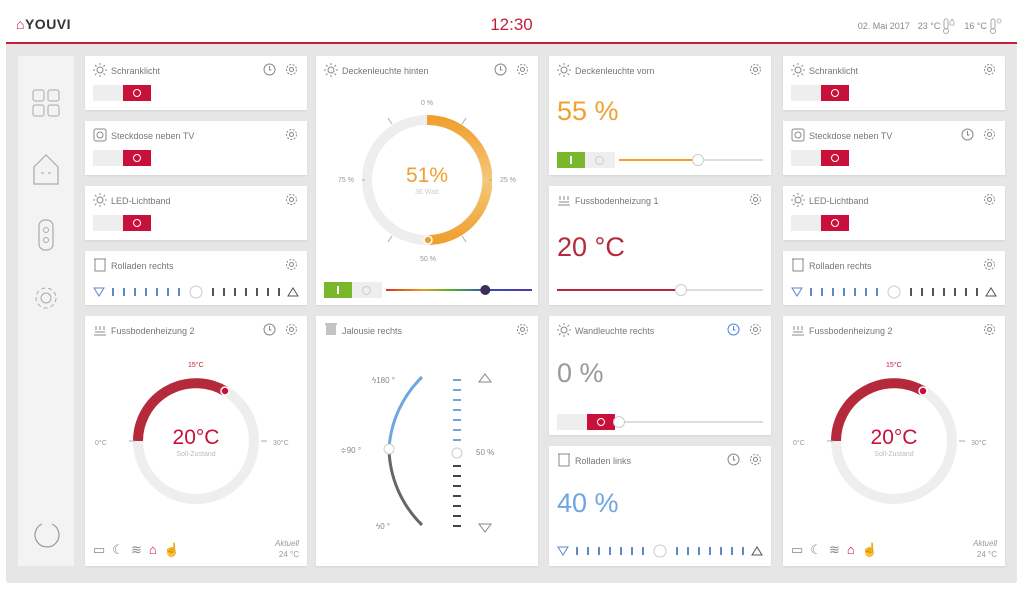  Describe the element at coordinates (137, 93) in the screenshot. I see `toggle-off-state` at that location.